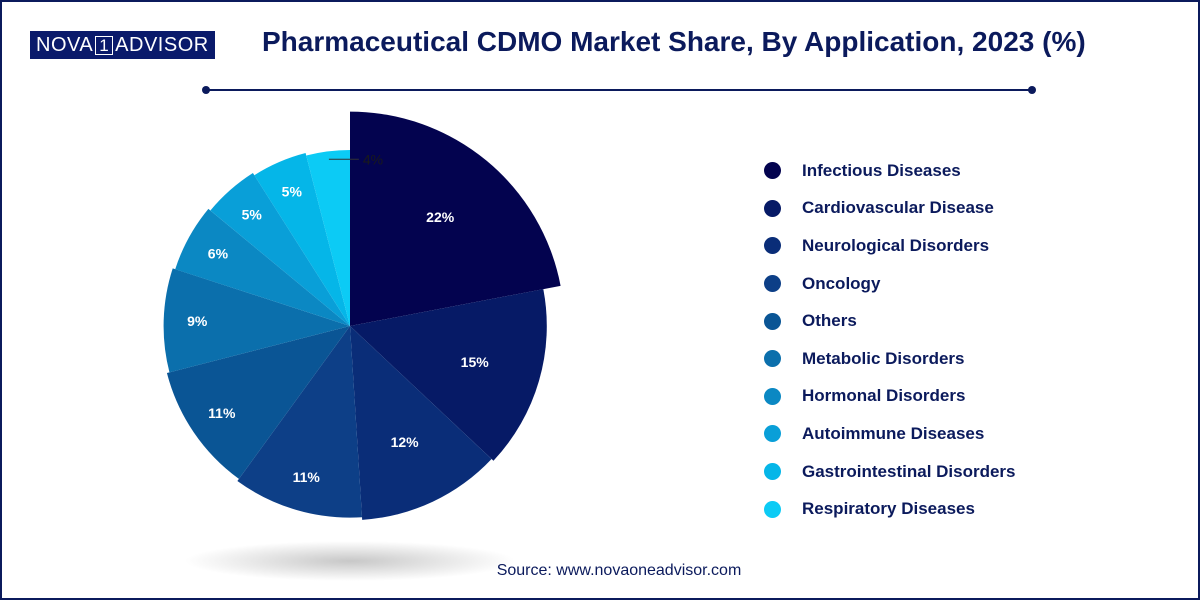 This screenshot has height=600, width=1200. Describe the element at coordinates (197, 321) in the screenshot. I see `slice-label: 9%` at that location.